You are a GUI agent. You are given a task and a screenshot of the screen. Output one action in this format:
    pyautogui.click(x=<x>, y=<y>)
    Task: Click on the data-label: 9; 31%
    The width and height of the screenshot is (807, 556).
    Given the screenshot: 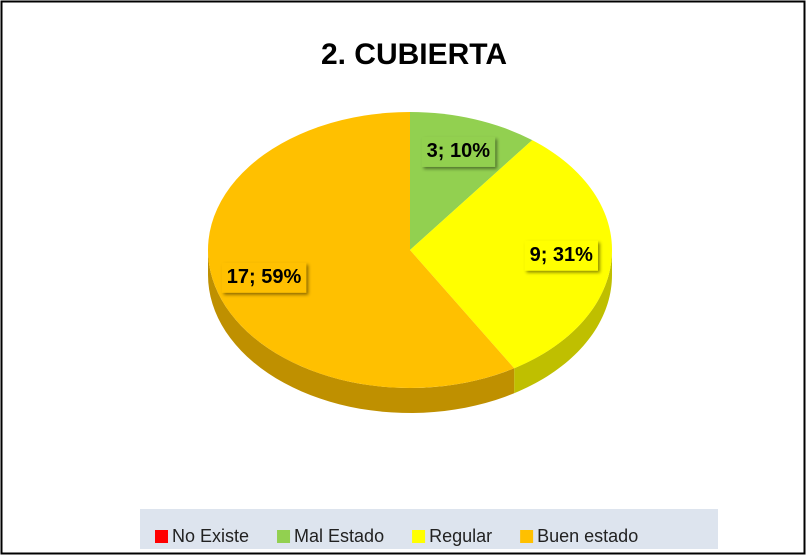 What is the action you would take?
    pyautogui.click(x=562, y=255)
    